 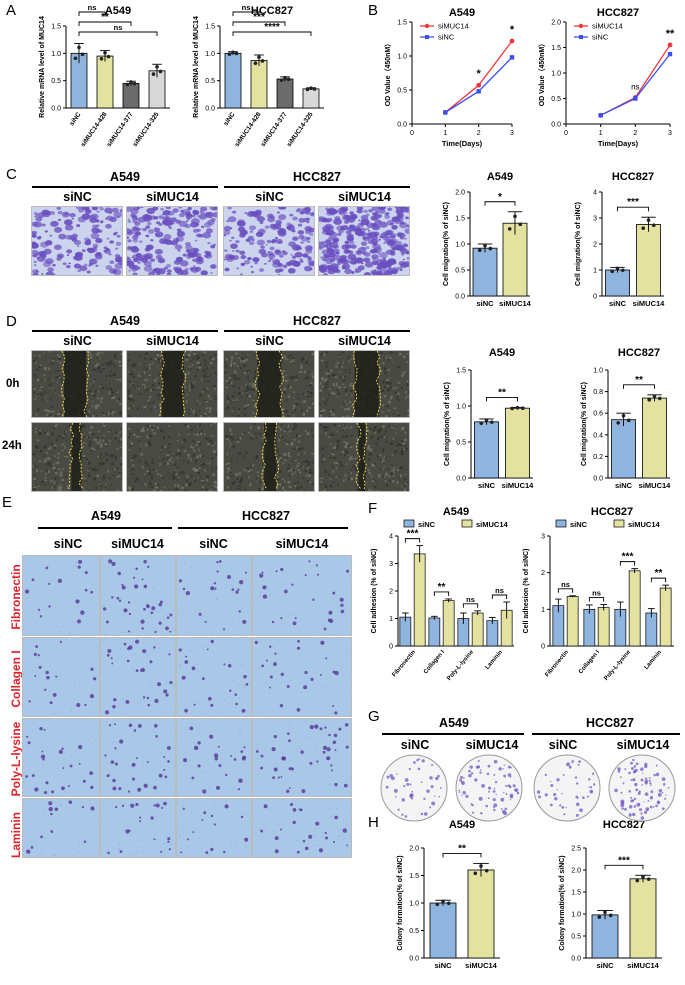 I want to click on significance-label: **, so click(x=670, y=34).